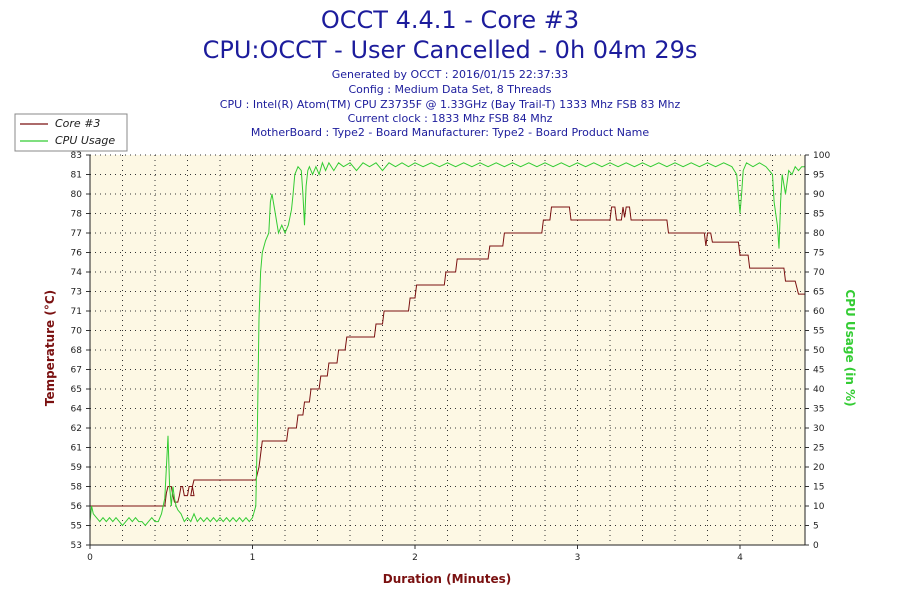 Image resolution: width=900 pixels, height=600 pixels. Describe the element at coordinates (76, 234) in the screenshot. I see `y-tick-label: 77` at that location.